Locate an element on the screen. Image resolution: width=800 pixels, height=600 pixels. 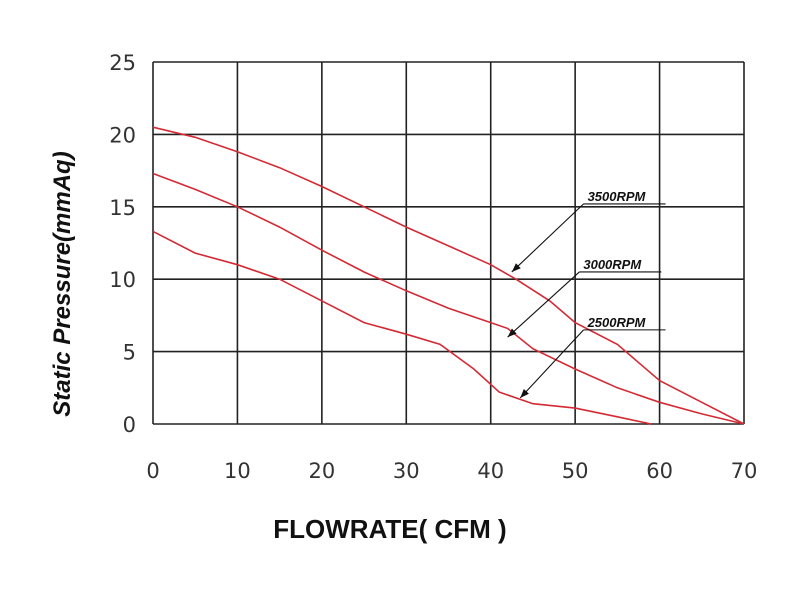
annotations-group: 3500RPM 3000RPM 2500RPM is located at coordinates (586, 294).